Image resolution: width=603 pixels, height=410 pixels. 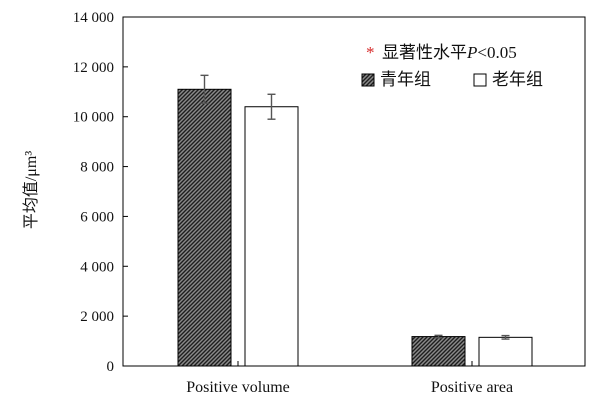 What do you see at coordinates (452, 66) in the screenshot?
I see `legend: * 显著性水平P<0.05 青年组 老年组` at bounding box center [452, 66].